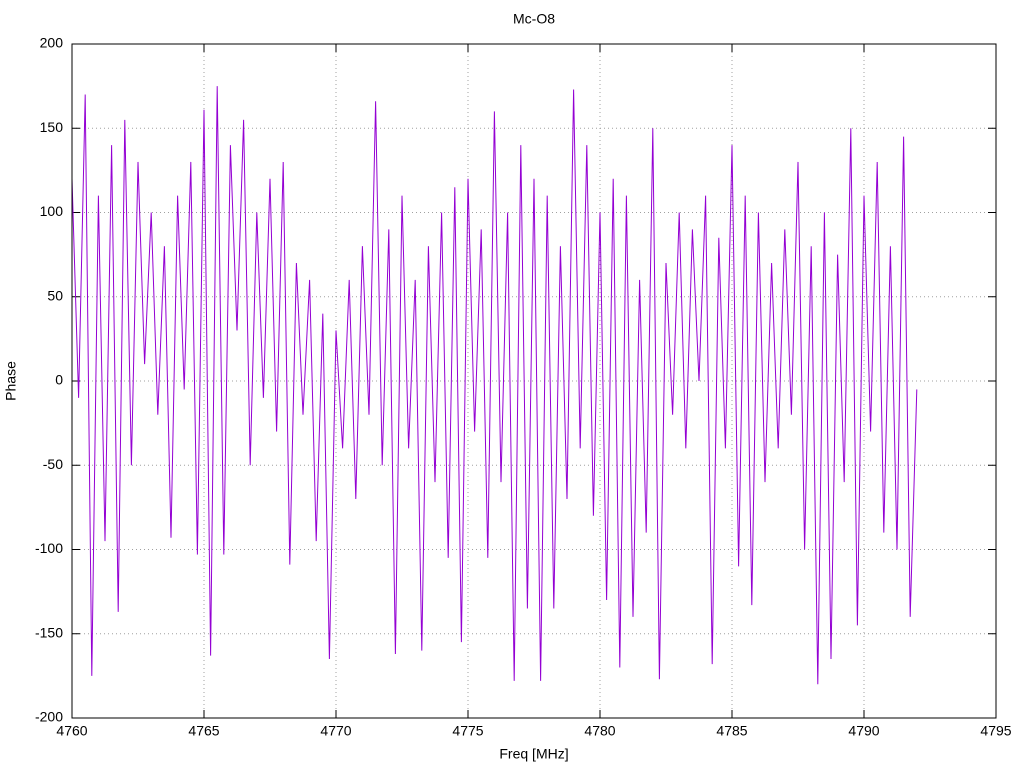 Image resolution: width=1024 pixels, height=768 pixels. Describe the element at coordinates (55, 295) in the screenshot. I see `y-tick-label: 50` at that location.